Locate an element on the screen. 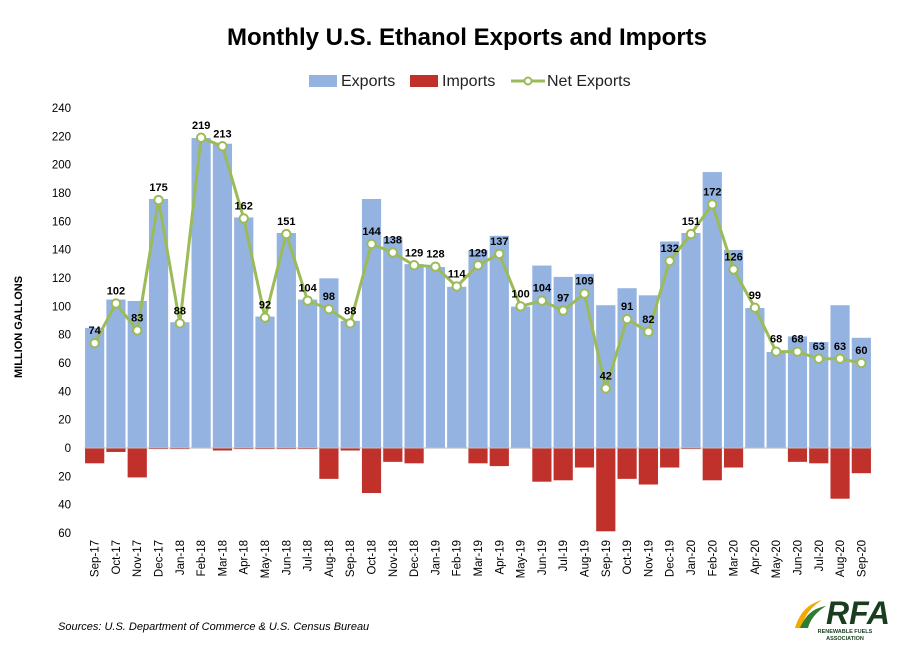  data-label: 100 is located at coordinates (520, 294).